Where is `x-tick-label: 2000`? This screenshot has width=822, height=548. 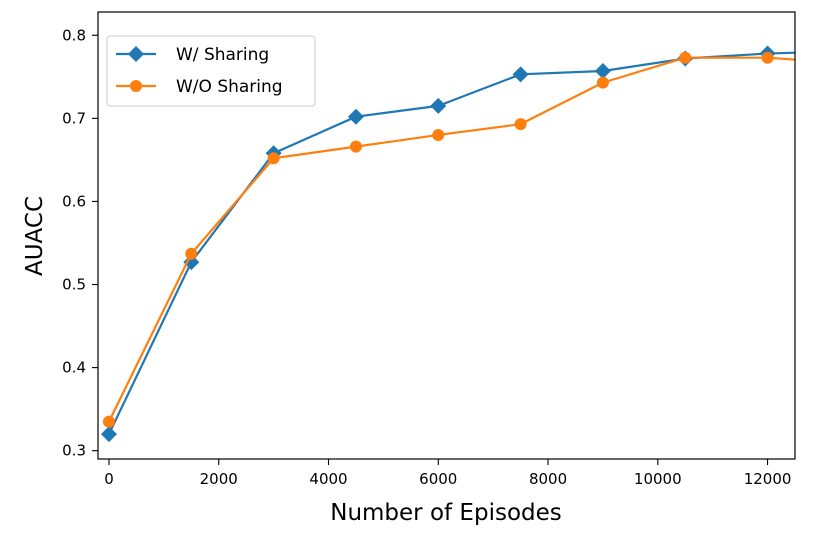 x-tick-label: 2000 is located at coordinates (219, 479).